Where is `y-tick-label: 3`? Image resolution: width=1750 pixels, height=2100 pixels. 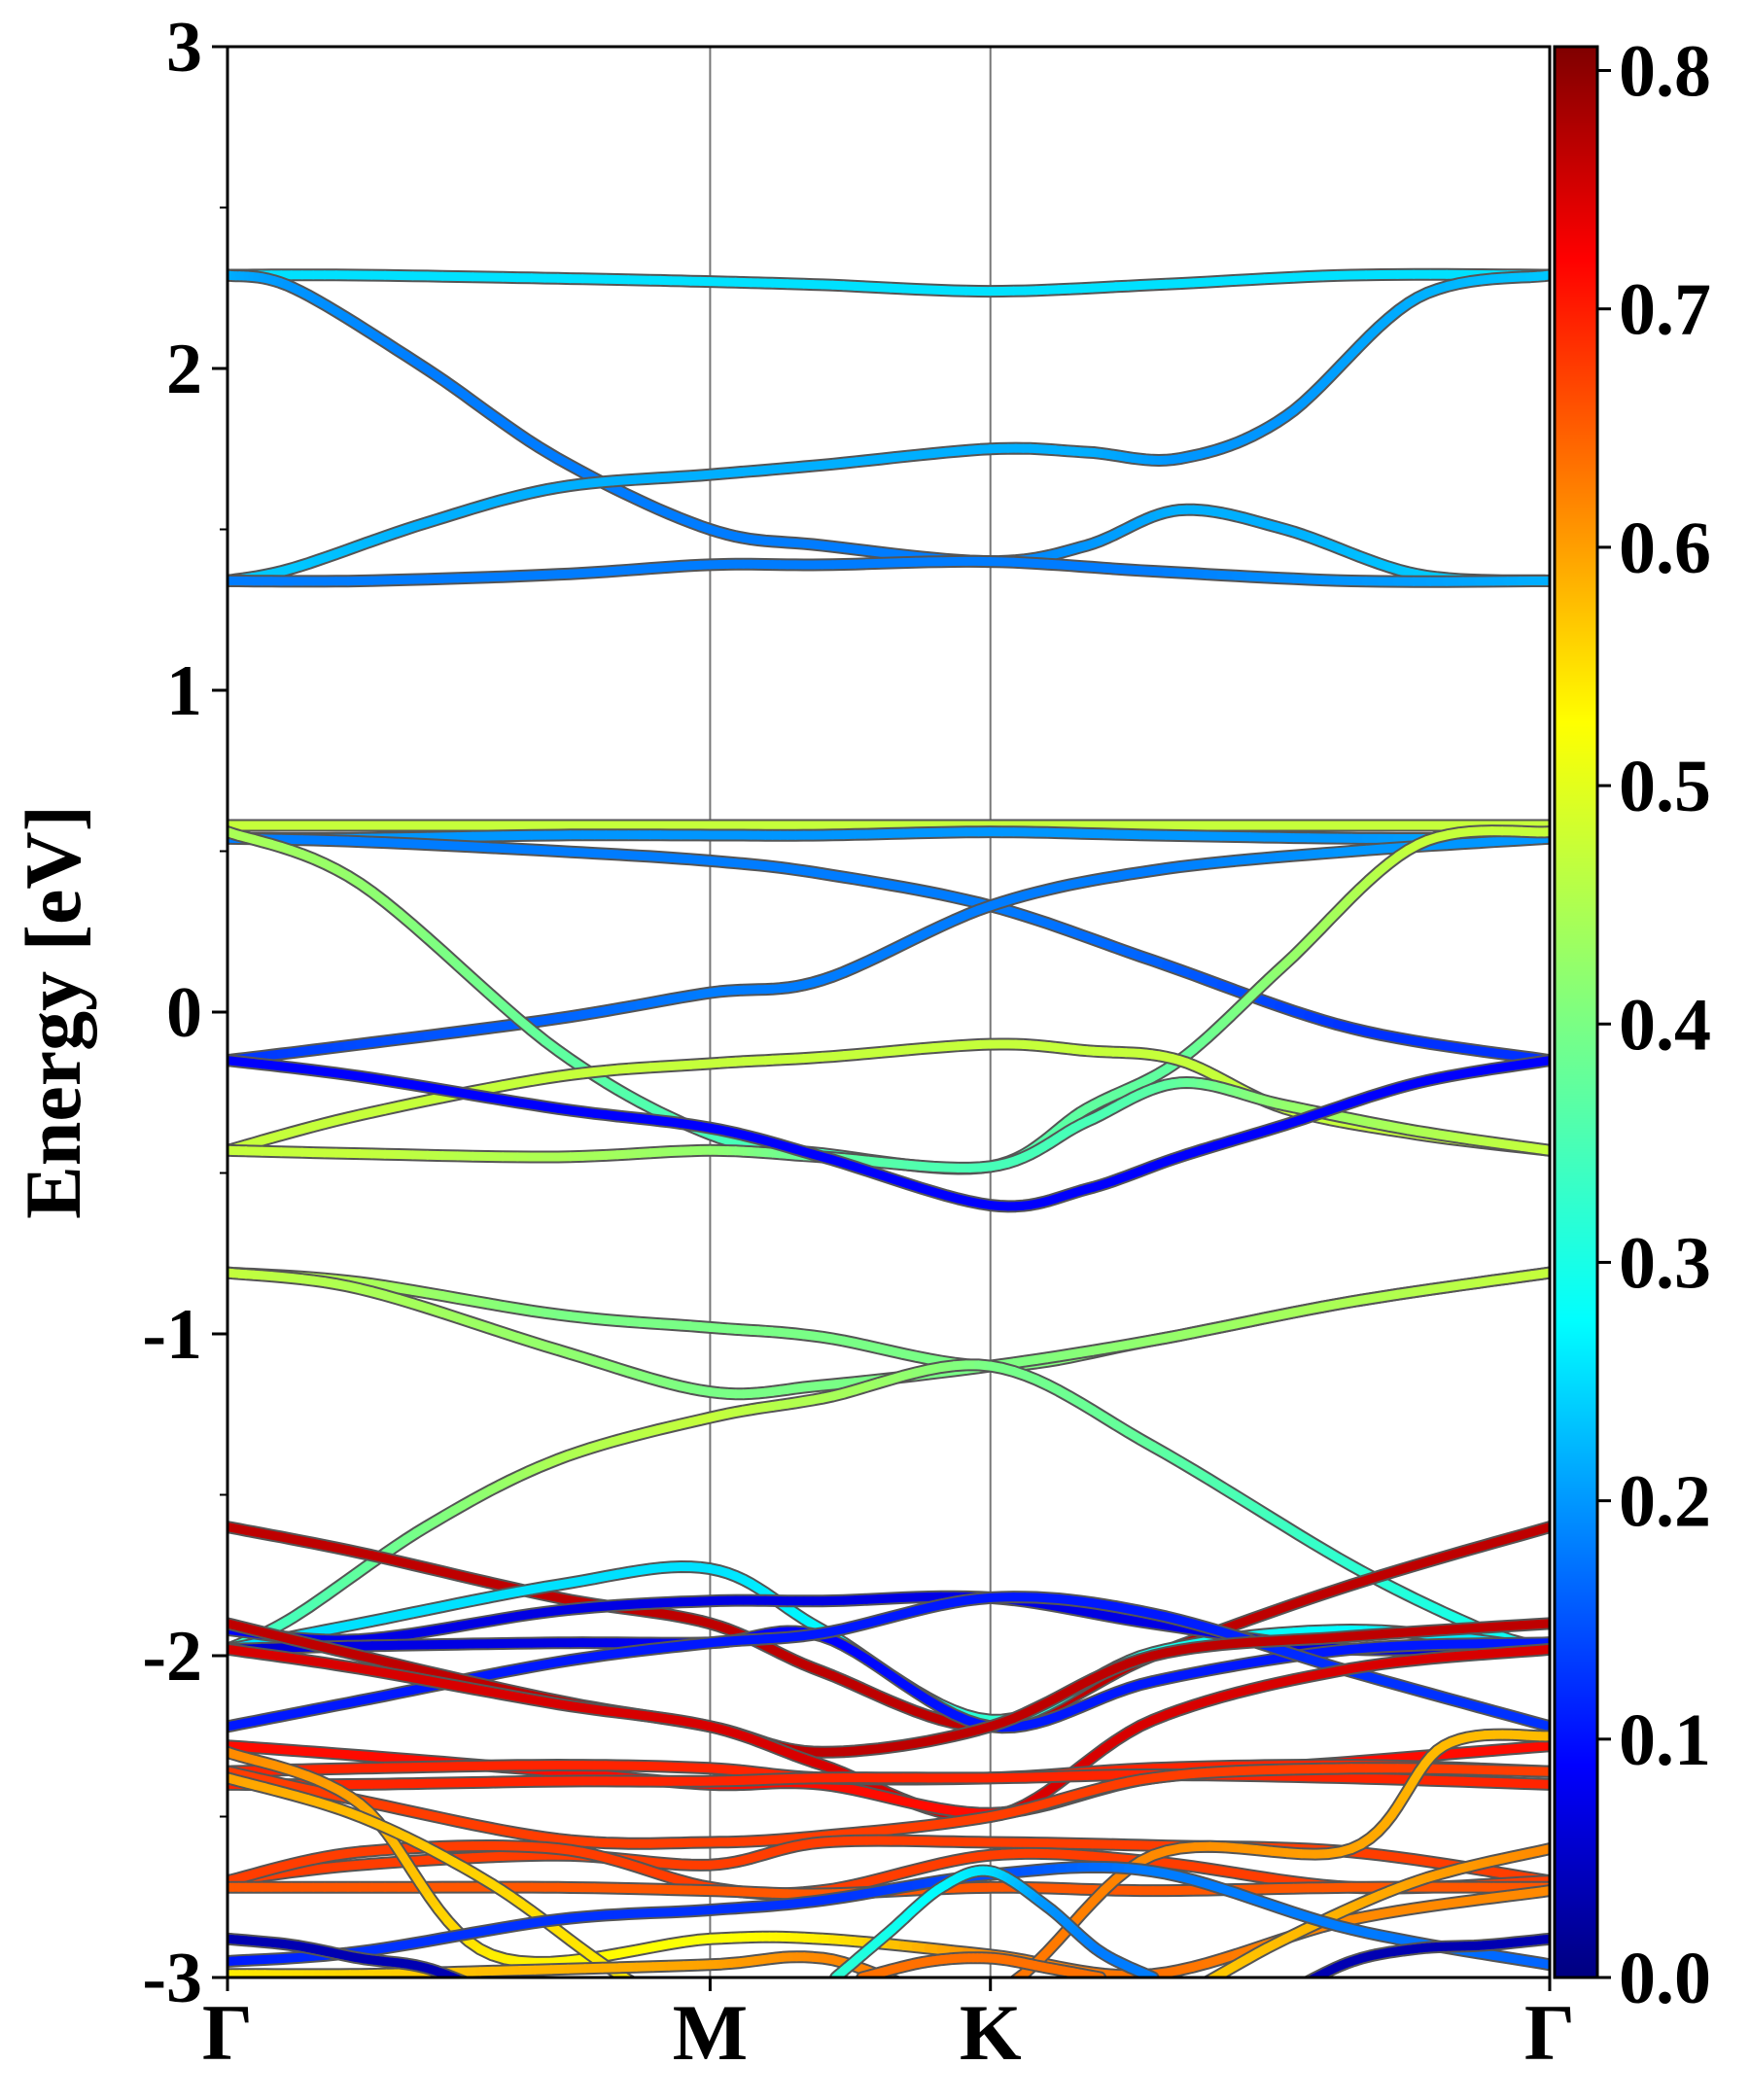 y-tick-label: 3 is located at coordinates (184, 48).